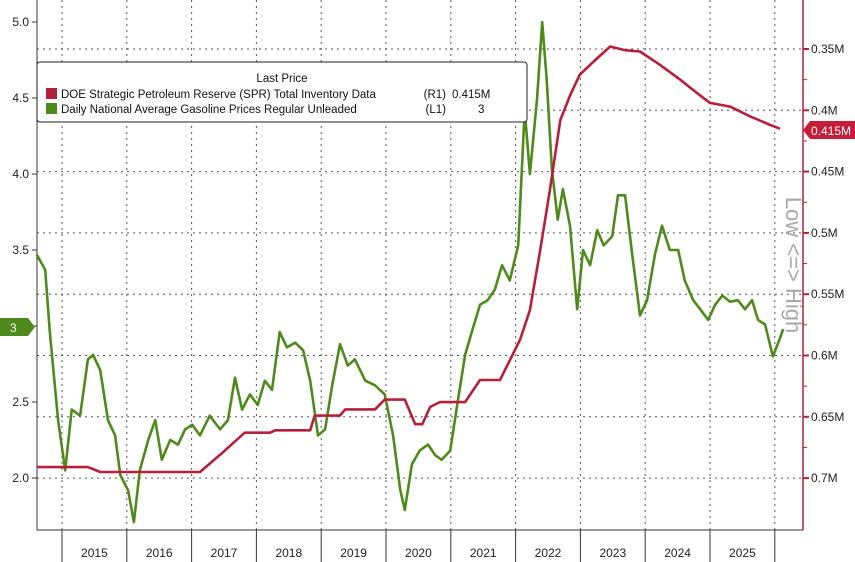  Describe the element at coordinates (824, 110) in the screenshot. I see `right-tick-label: 0.4M` at that location.